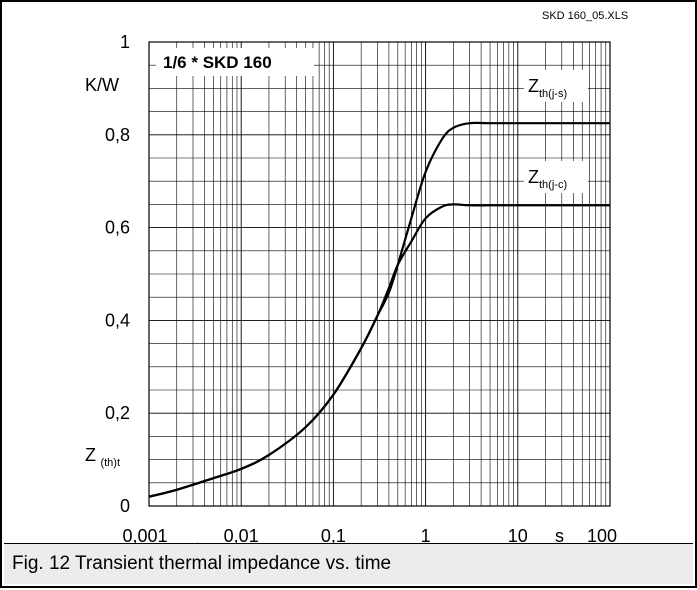  I want to click on series-label-sub: th(j-s), so click(553, 94).